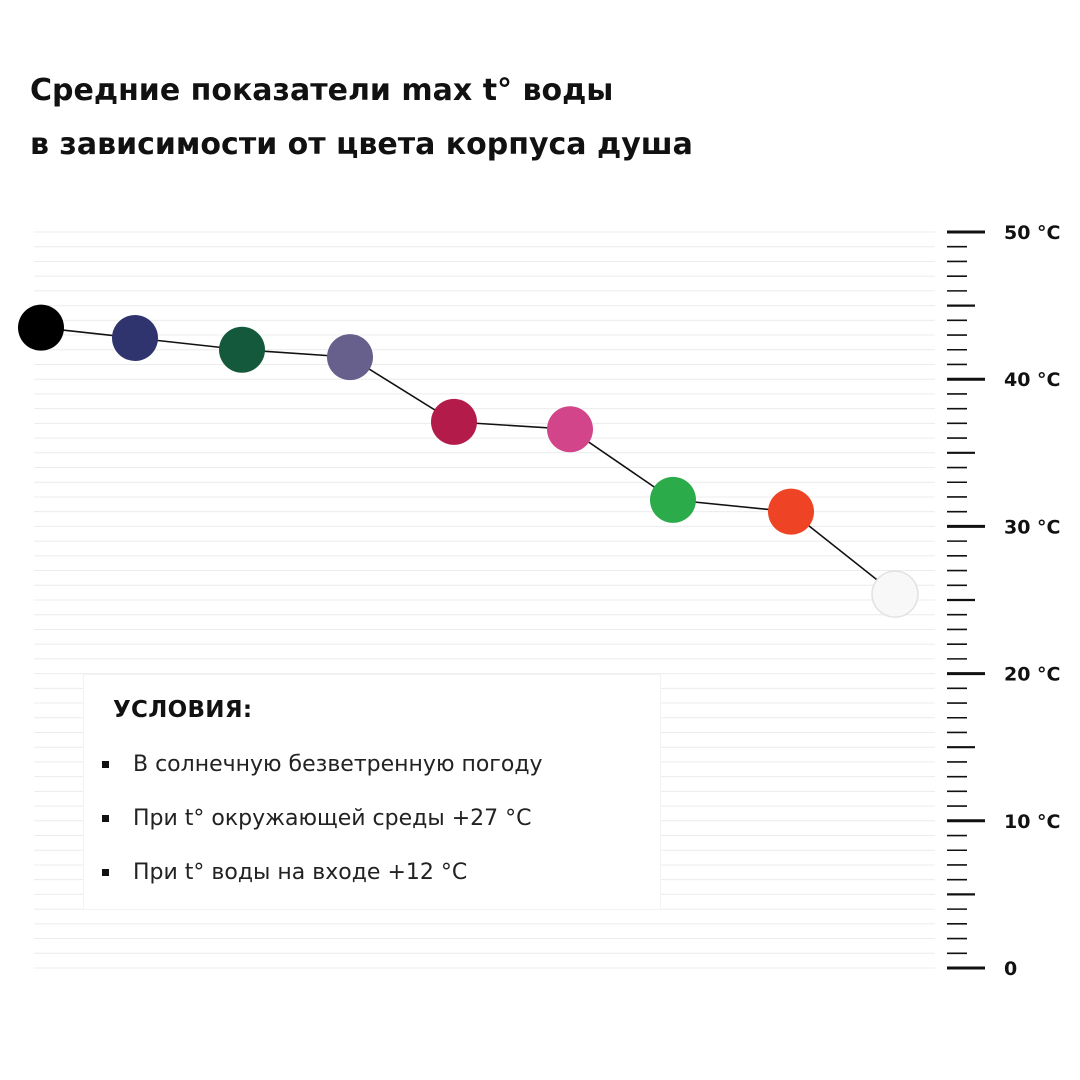 The image size is (1080, 1080). I want to click on y-tick-label: 30 °C, so click(1032, 527).